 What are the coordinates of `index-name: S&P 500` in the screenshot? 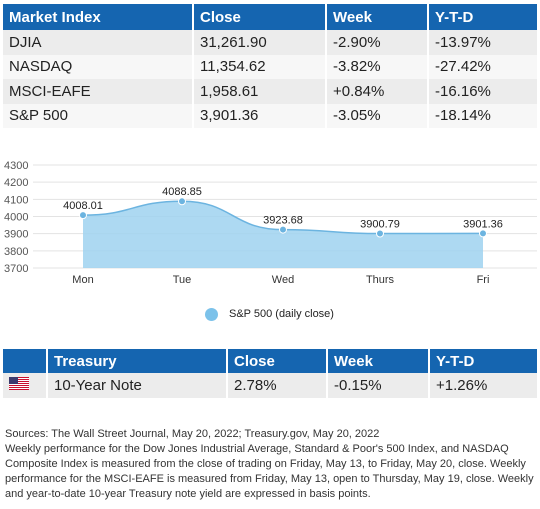 It's located at (98, 115).